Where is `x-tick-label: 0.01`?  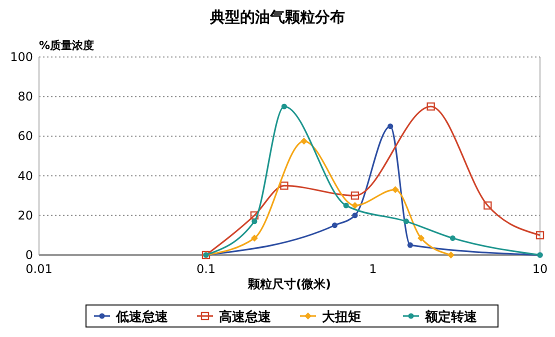
x-tick-label: 0.01 is located at coordinates (39, 269).